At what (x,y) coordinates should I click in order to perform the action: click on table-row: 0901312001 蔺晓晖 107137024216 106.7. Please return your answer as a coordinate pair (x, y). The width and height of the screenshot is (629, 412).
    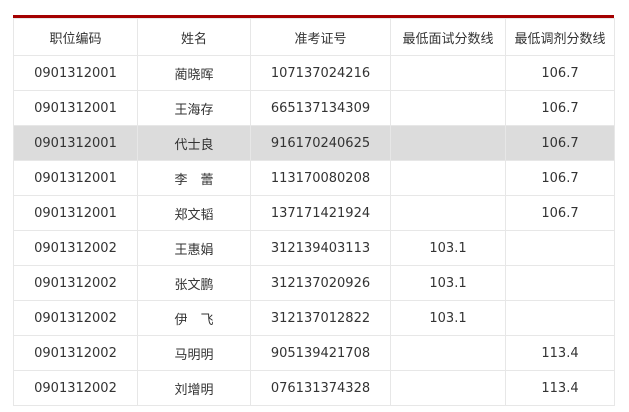
    Looking at the image, I should click on (314, 73).